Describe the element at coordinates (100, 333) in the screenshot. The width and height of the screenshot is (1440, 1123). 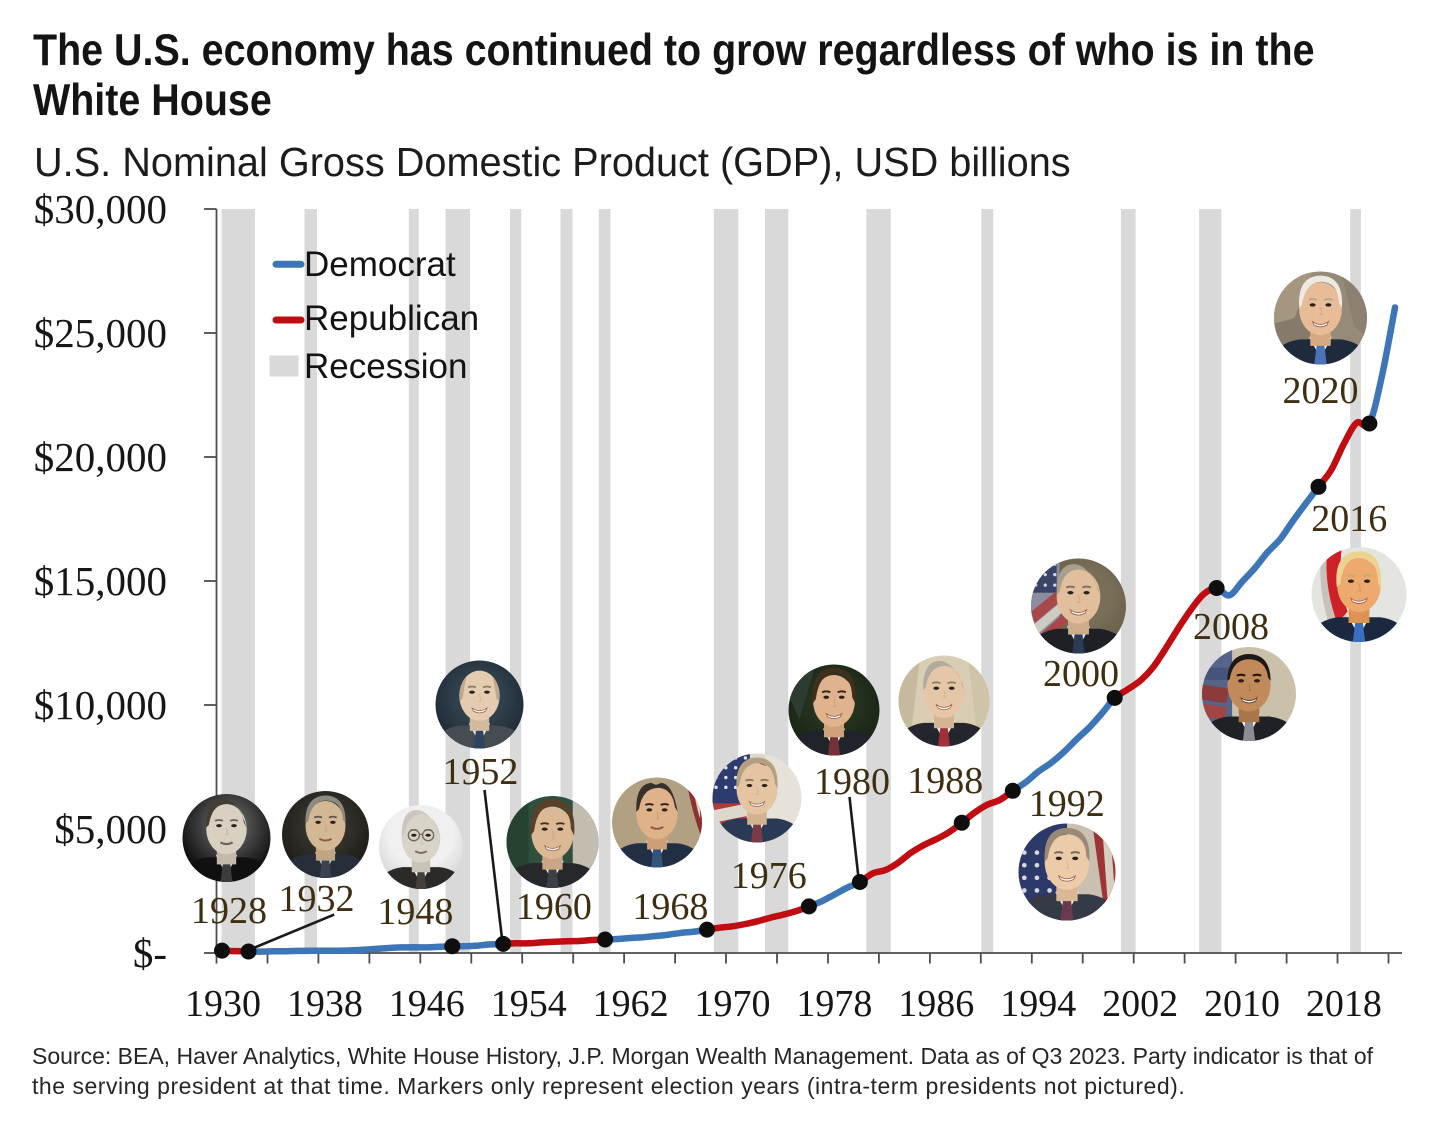
I see `svg-text: $25,000` at that location.